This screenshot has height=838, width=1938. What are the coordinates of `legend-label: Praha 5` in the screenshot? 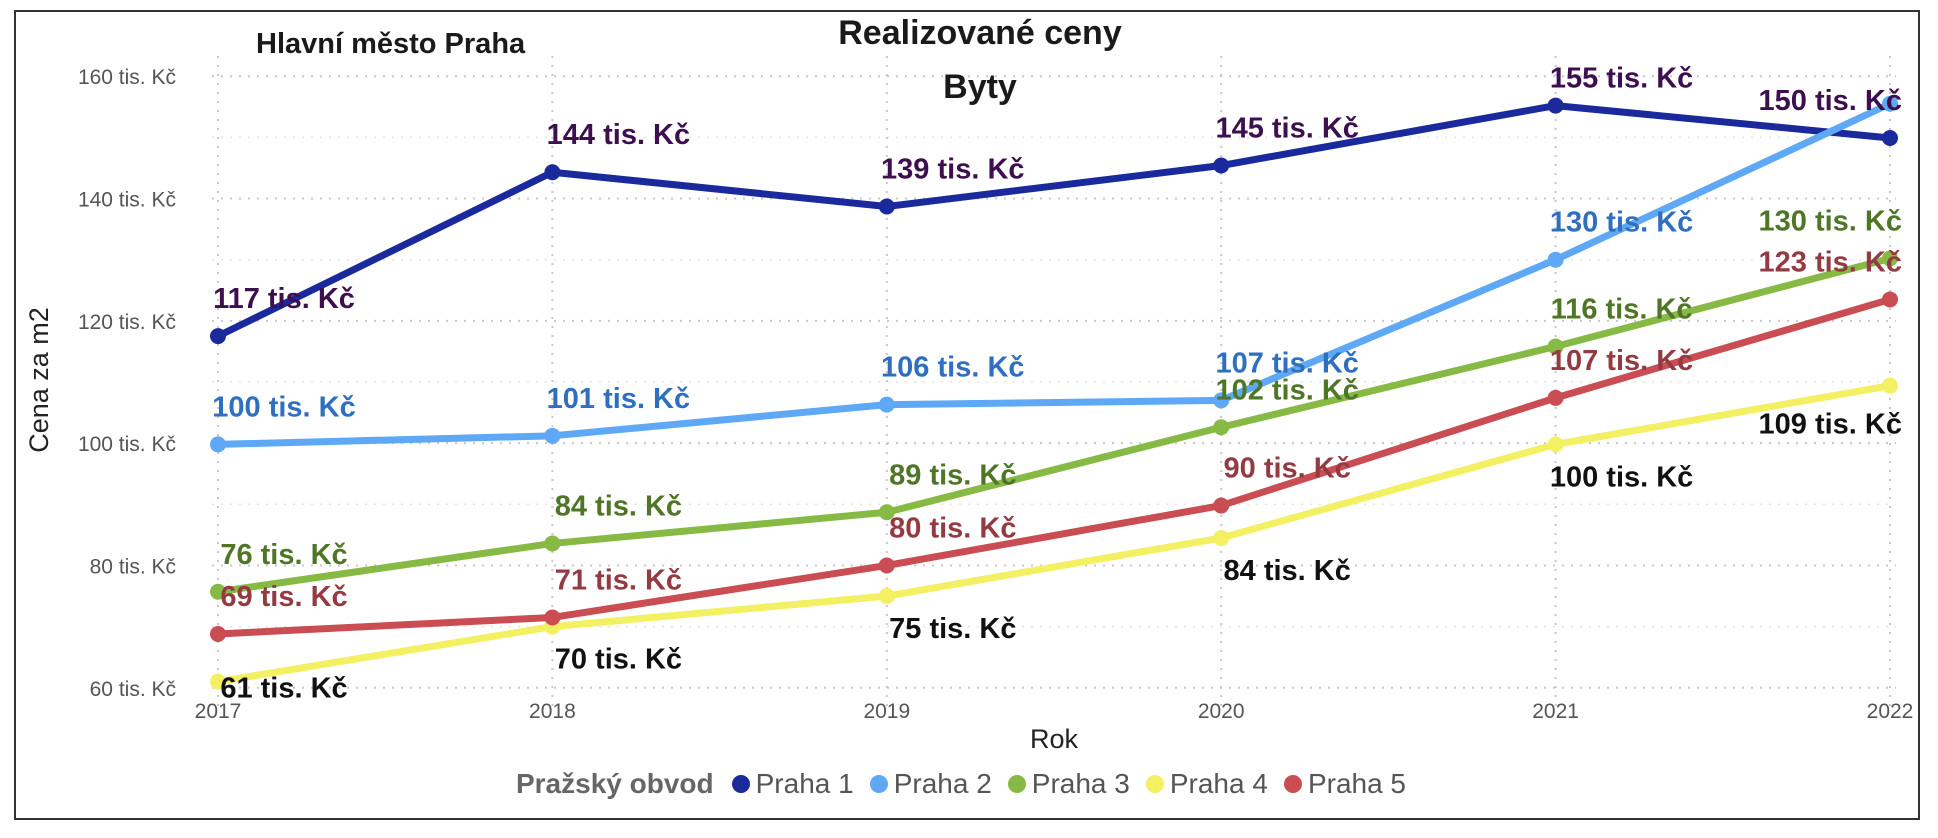 It's located at (1357, 783).